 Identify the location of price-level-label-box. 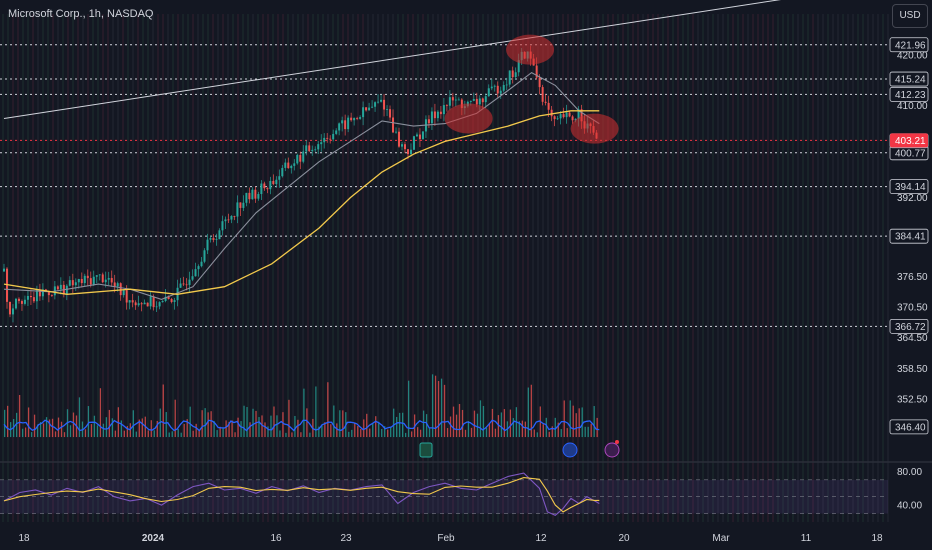
(909, 79).